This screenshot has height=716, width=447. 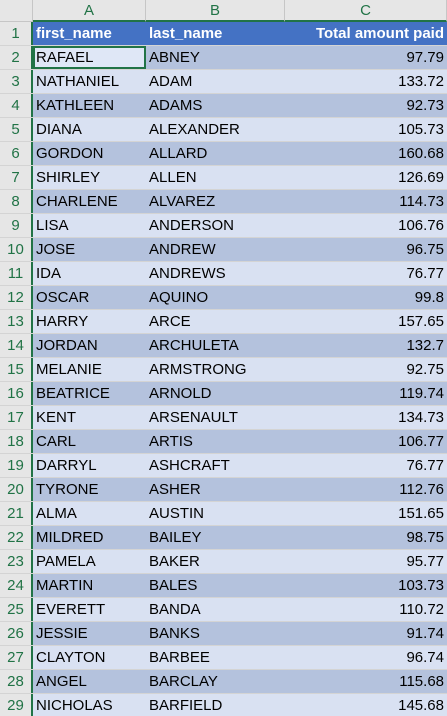 I want to click on row-number: 26, so click(x=16, y=633).